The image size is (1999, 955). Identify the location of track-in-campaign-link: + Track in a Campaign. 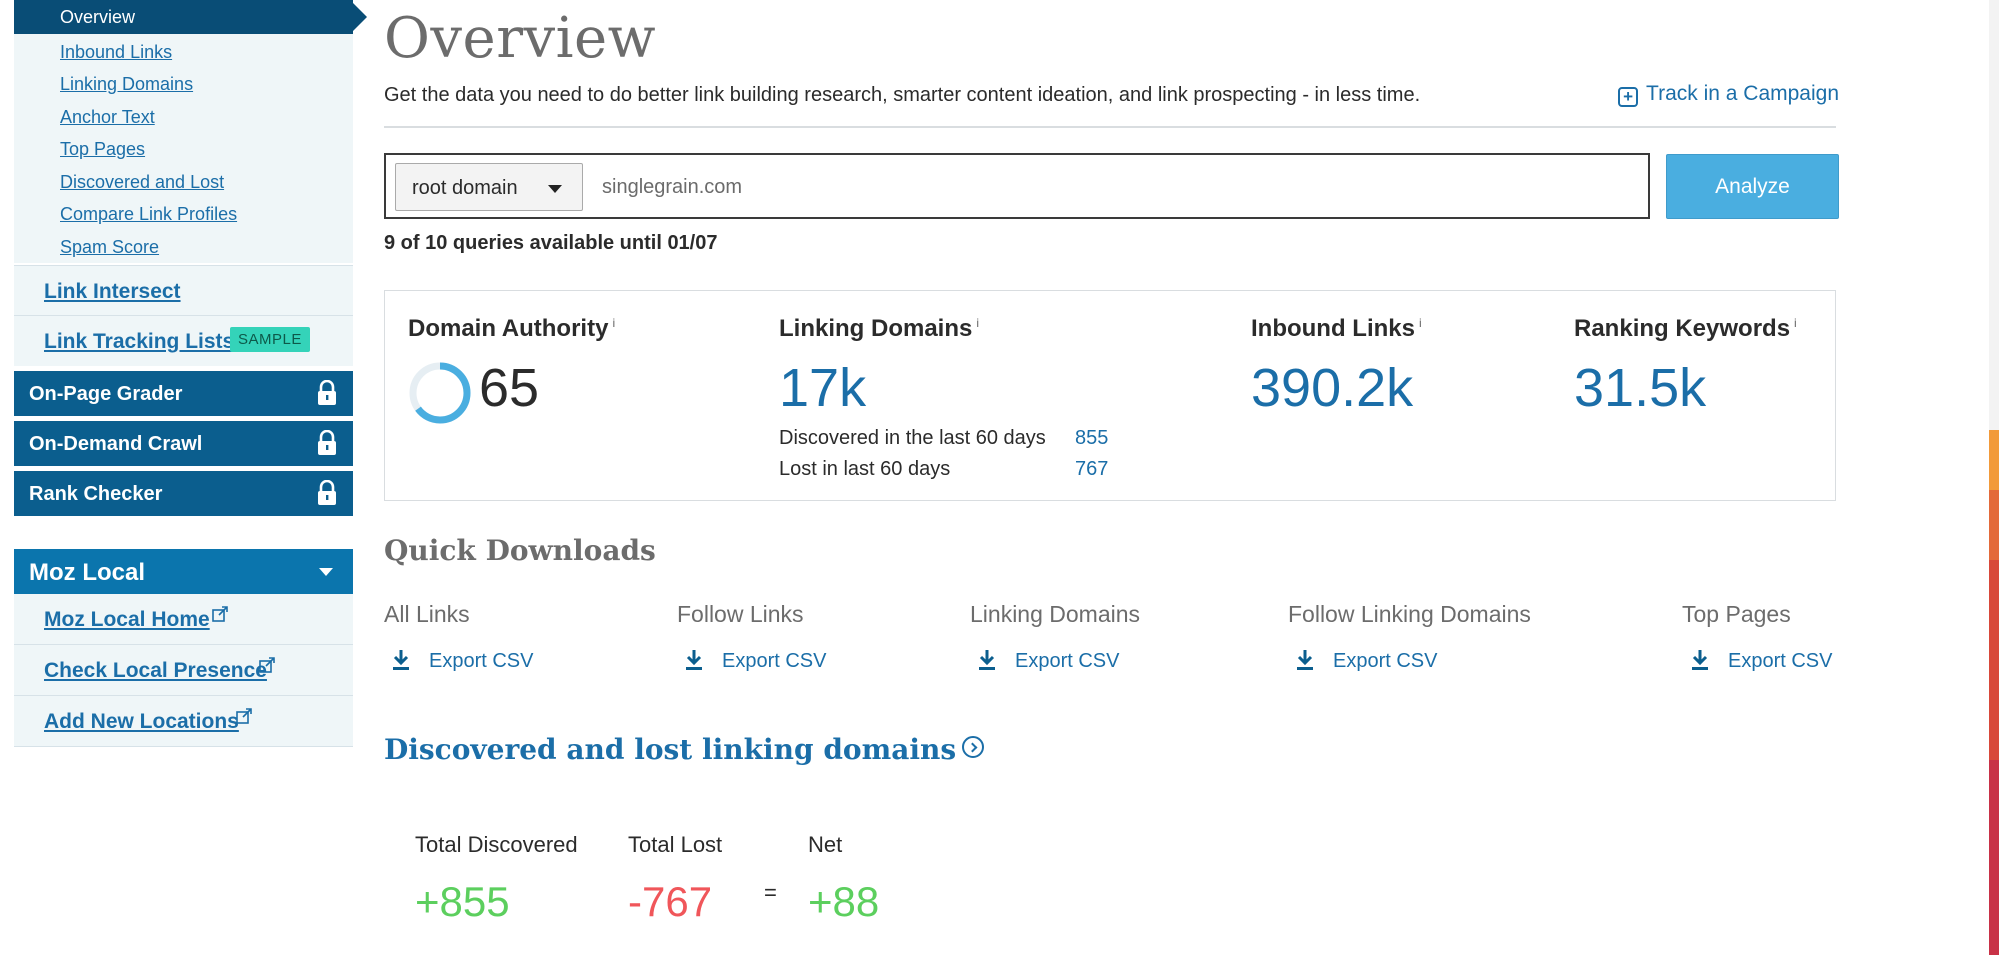
(1728, 94).